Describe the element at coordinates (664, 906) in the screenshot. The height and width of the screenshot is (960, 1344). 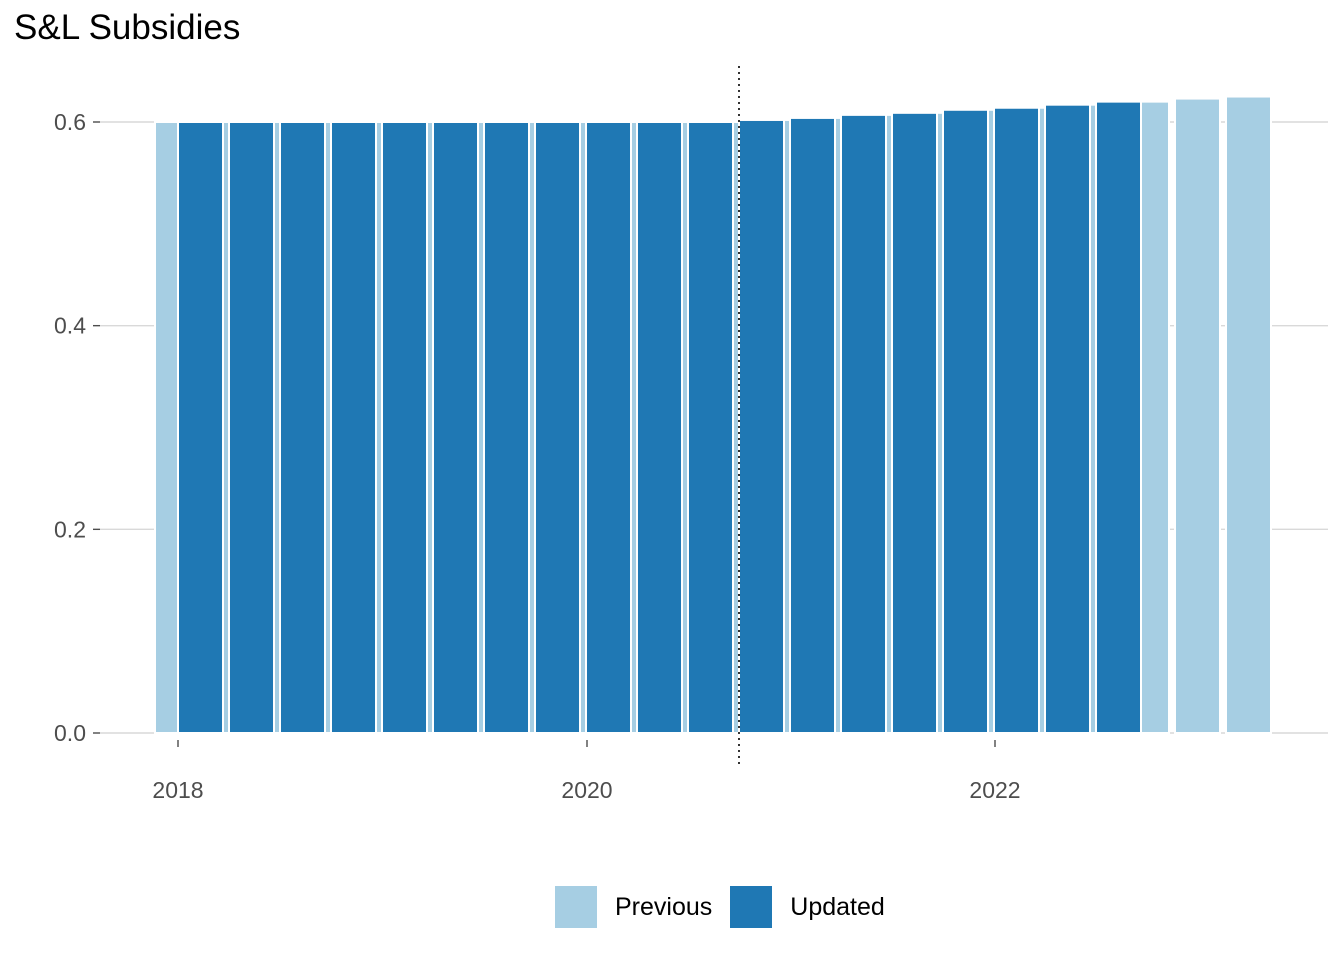
I see `legend-label-previous: Previous` at that location.